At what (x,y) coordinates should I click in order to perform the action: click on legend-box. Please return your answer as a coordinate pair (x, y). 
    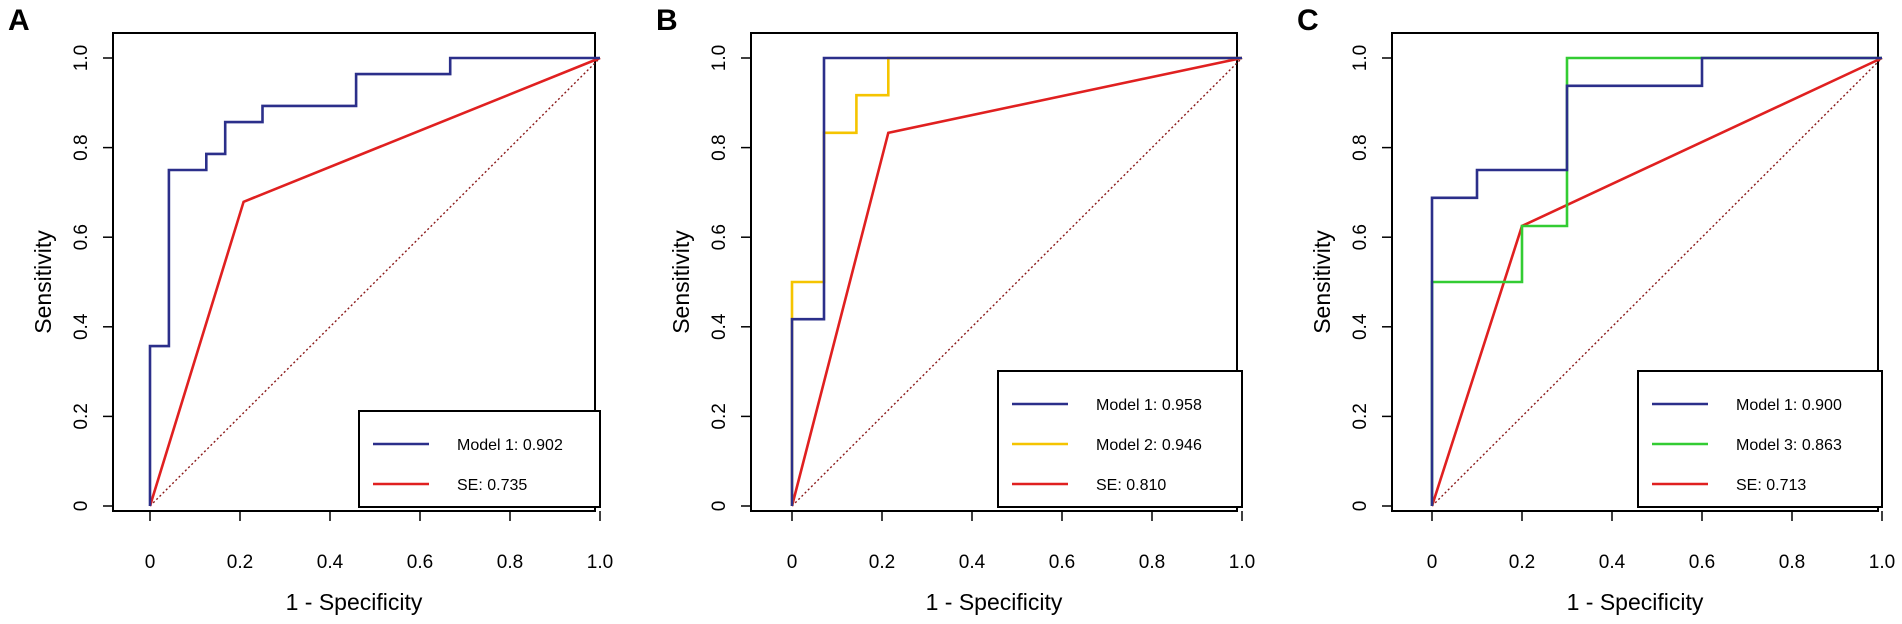
    Looking at the image, I should click on (479, 459).